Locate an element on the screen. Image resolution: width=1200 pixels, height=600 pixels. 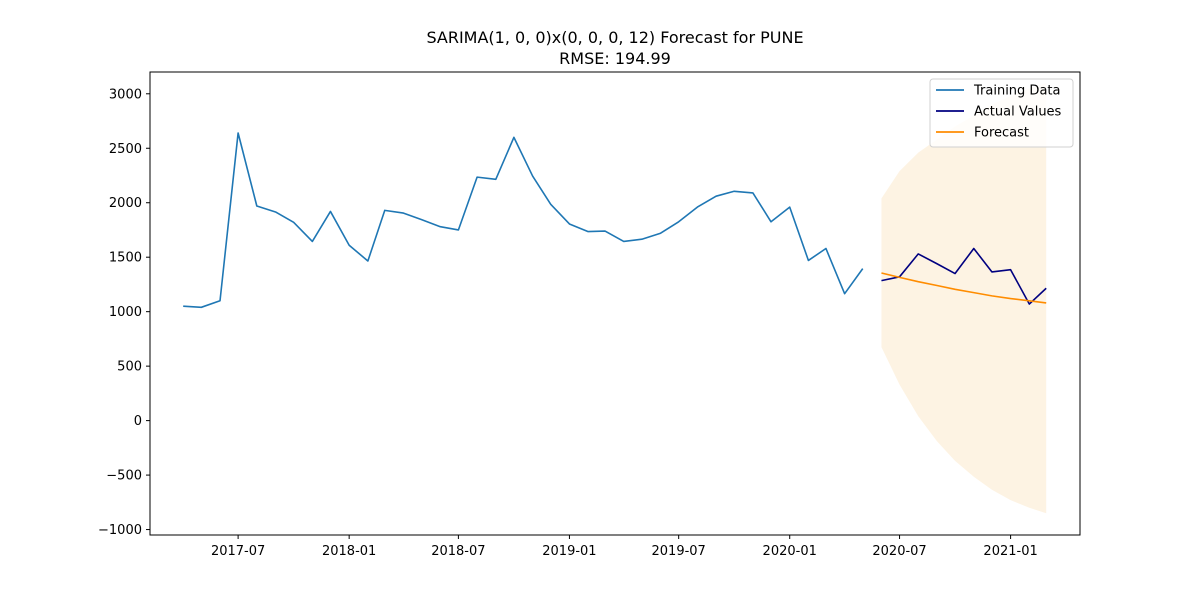
y-tick-label: 500 is located at coordinates (129, 367).